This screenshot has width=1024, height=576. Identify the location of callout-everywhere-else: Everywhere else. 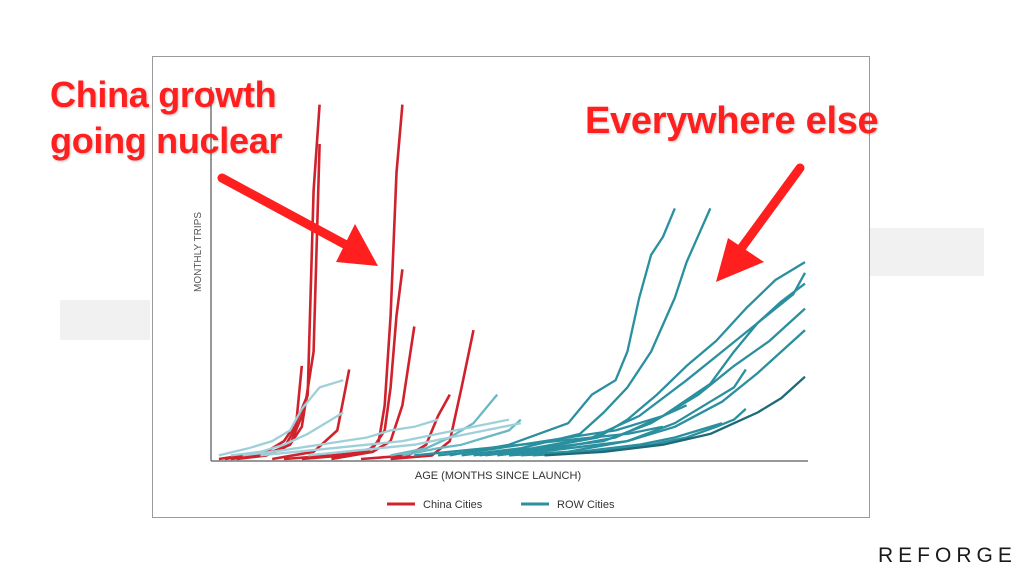
(732, 121).